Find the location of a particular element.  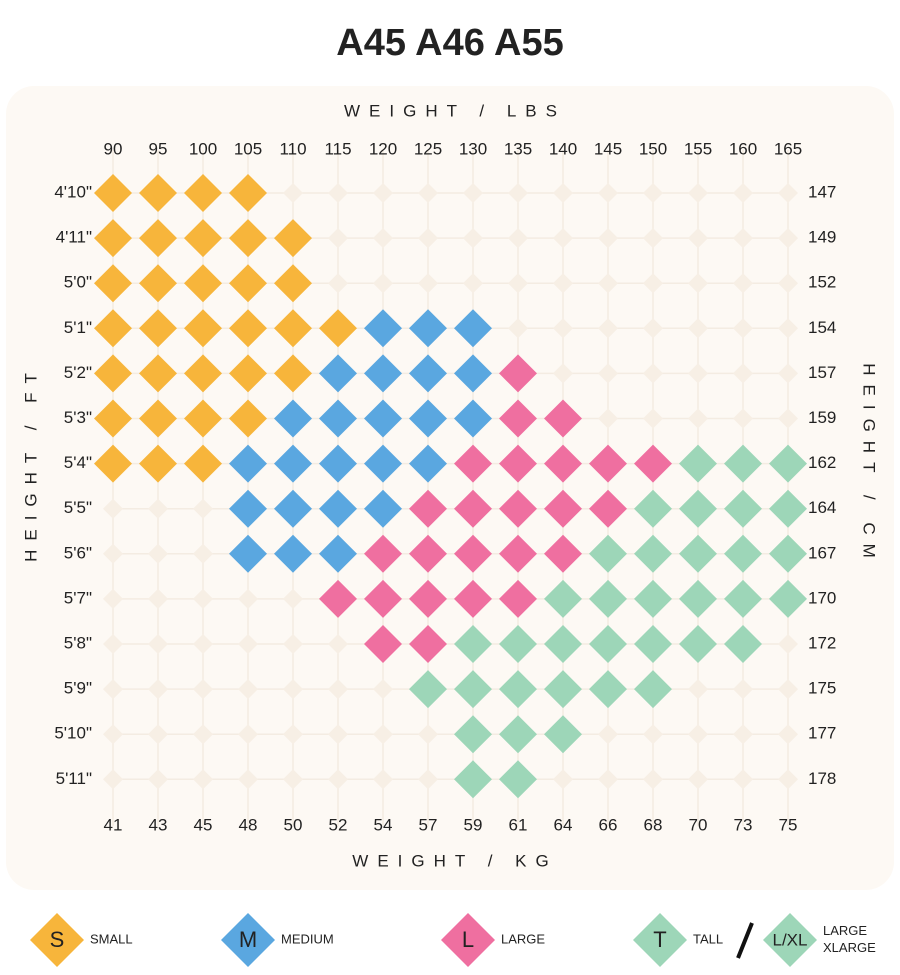

legend-label: XLARGE is located at coordinates (849, 947).